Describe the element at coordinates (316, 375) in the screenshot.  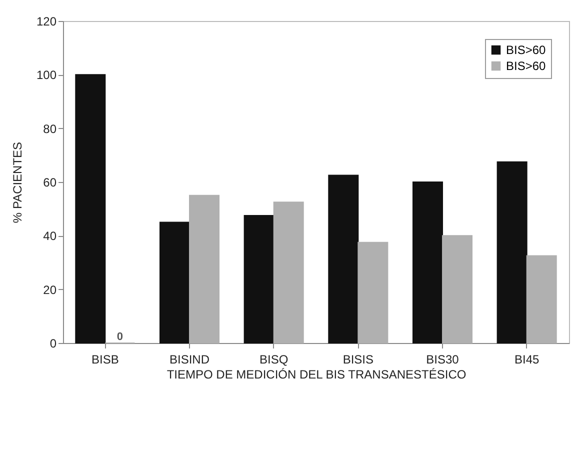
I see `x-axis-title: TIEMPO DE MEDICIÓN DEL BIS TRANSANESTÉSICO` at that location.